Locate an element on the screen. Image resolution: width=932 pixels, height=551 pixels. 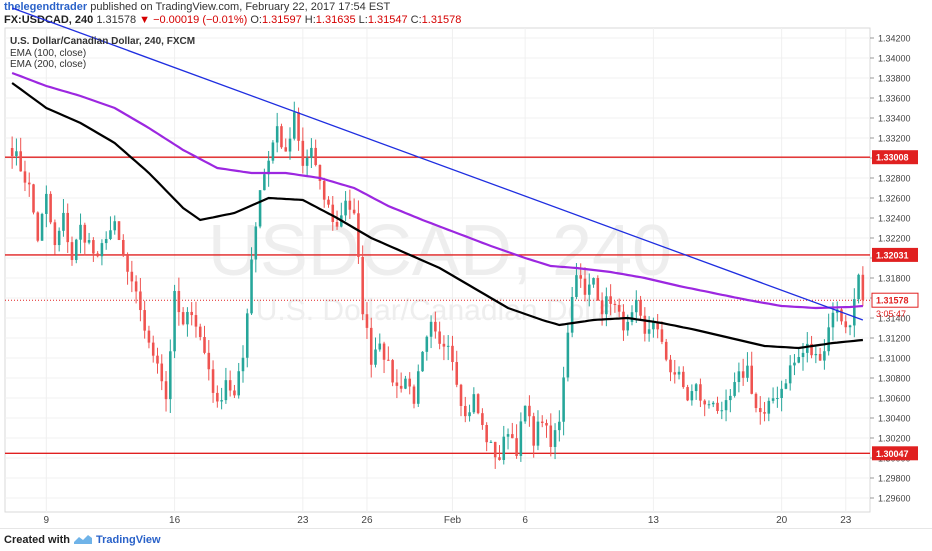
time-tick-label: 26 is located at coordinates (367, 520).